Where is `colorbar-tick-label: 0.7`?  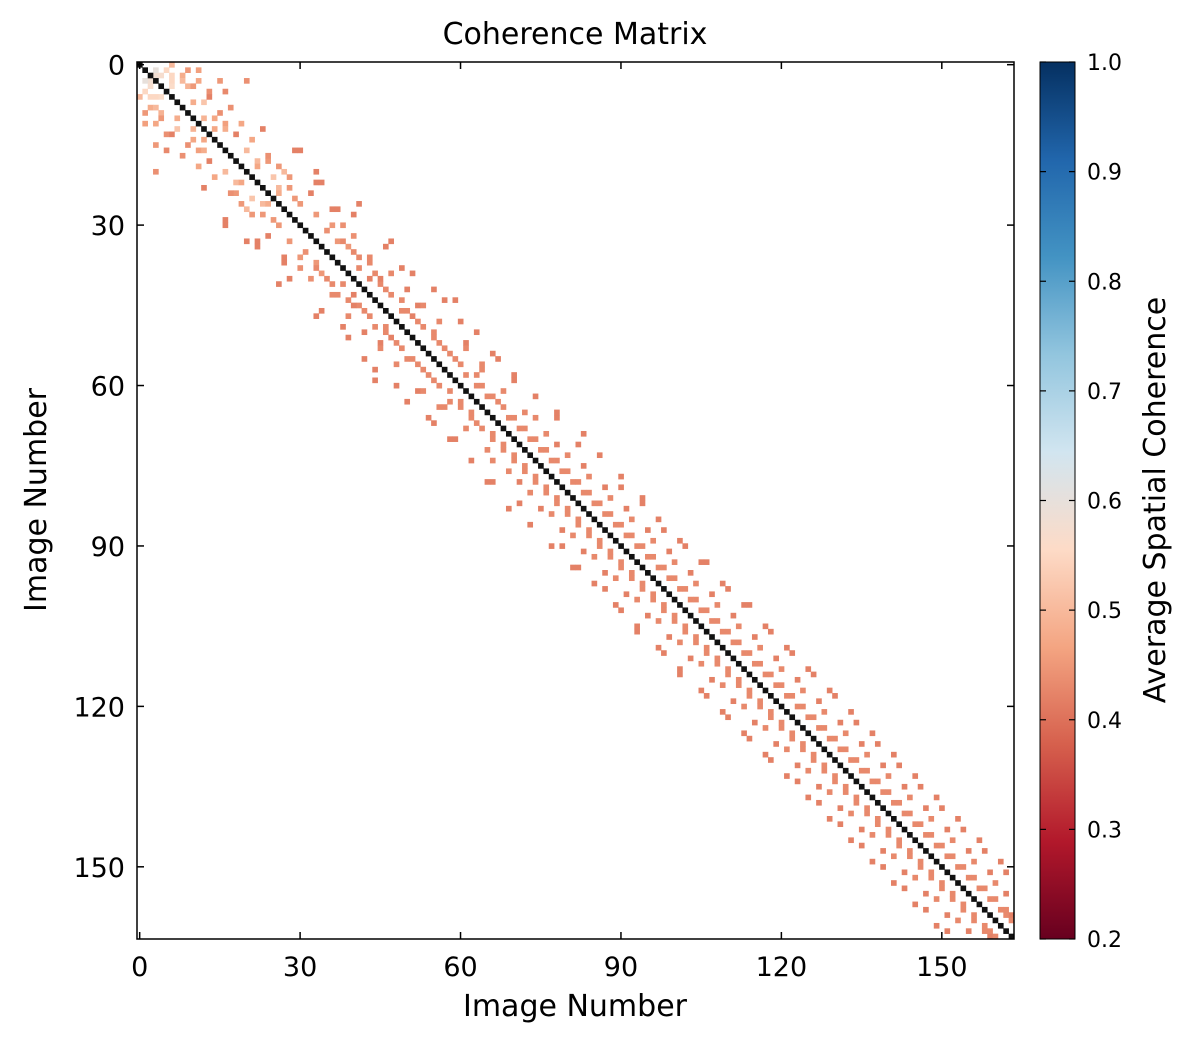
colorbar-tick-label: 0.7 is located at coordinates (1104, 392).